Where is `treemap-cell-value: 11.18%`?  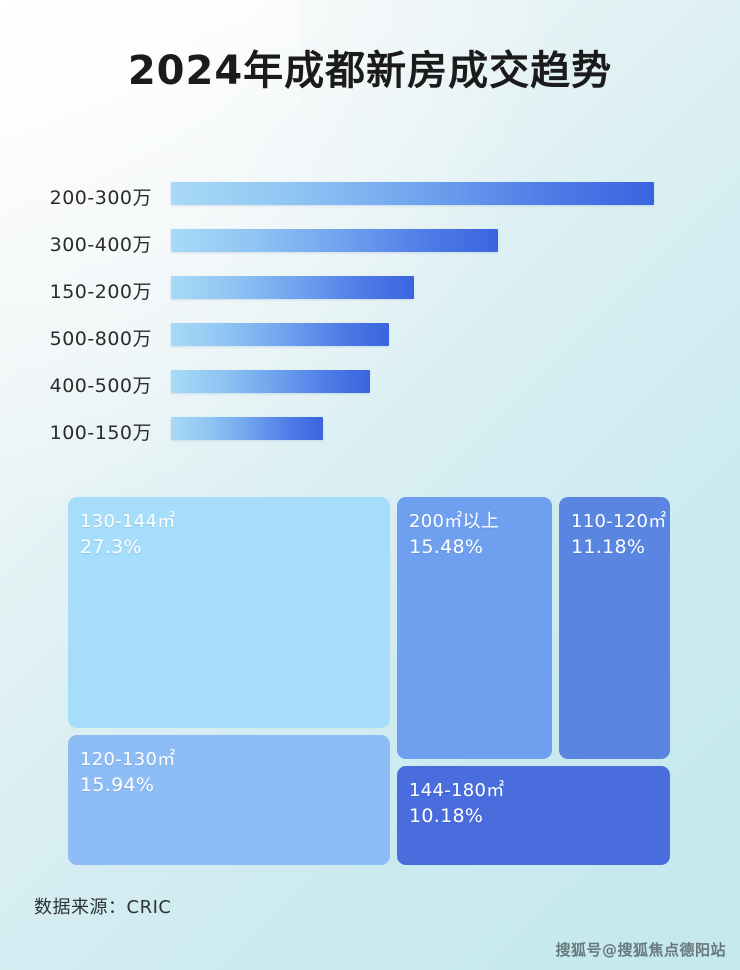 treemap-cell-value: 11.18% is located at coordinates (608, 547).